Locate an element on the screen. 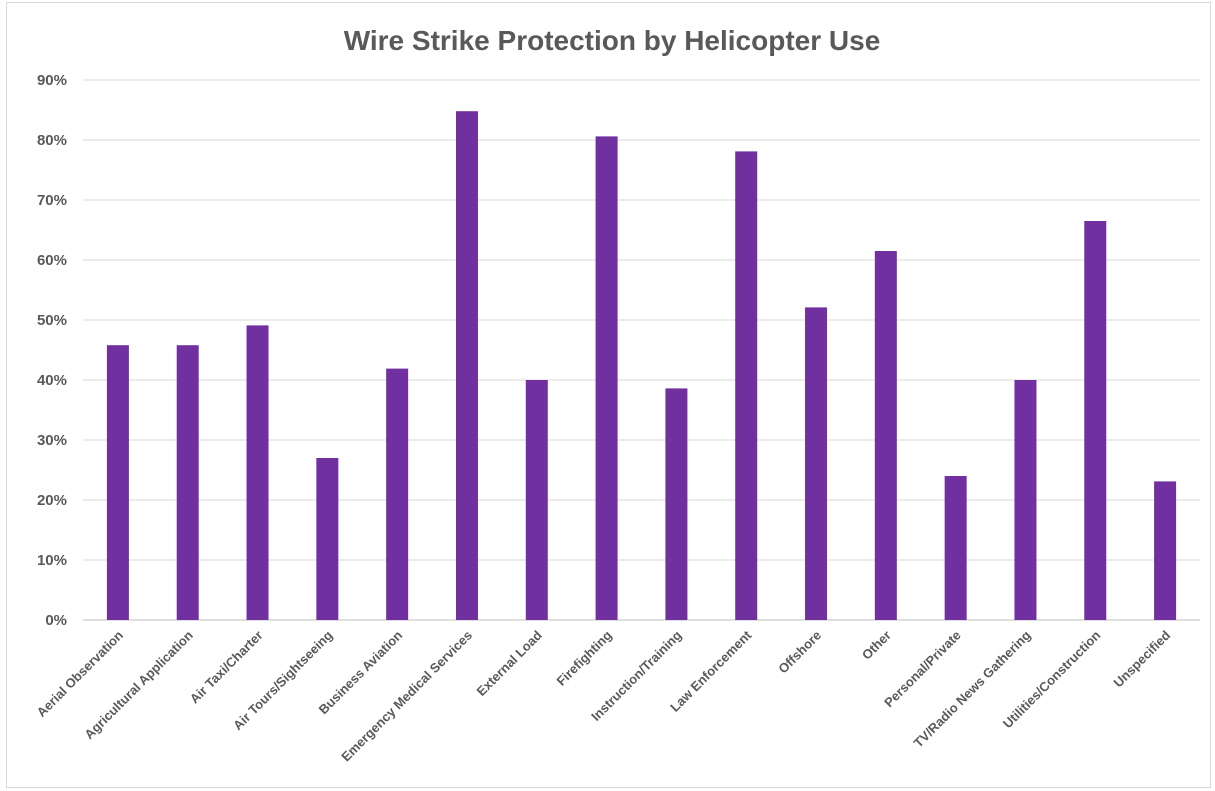 This screenshot has height=791, width=1215. y-axis-ticks: 0% 10% 20% 30% 40% 50% 60% 70% 80% 90% is located at coordinates (52, 350).